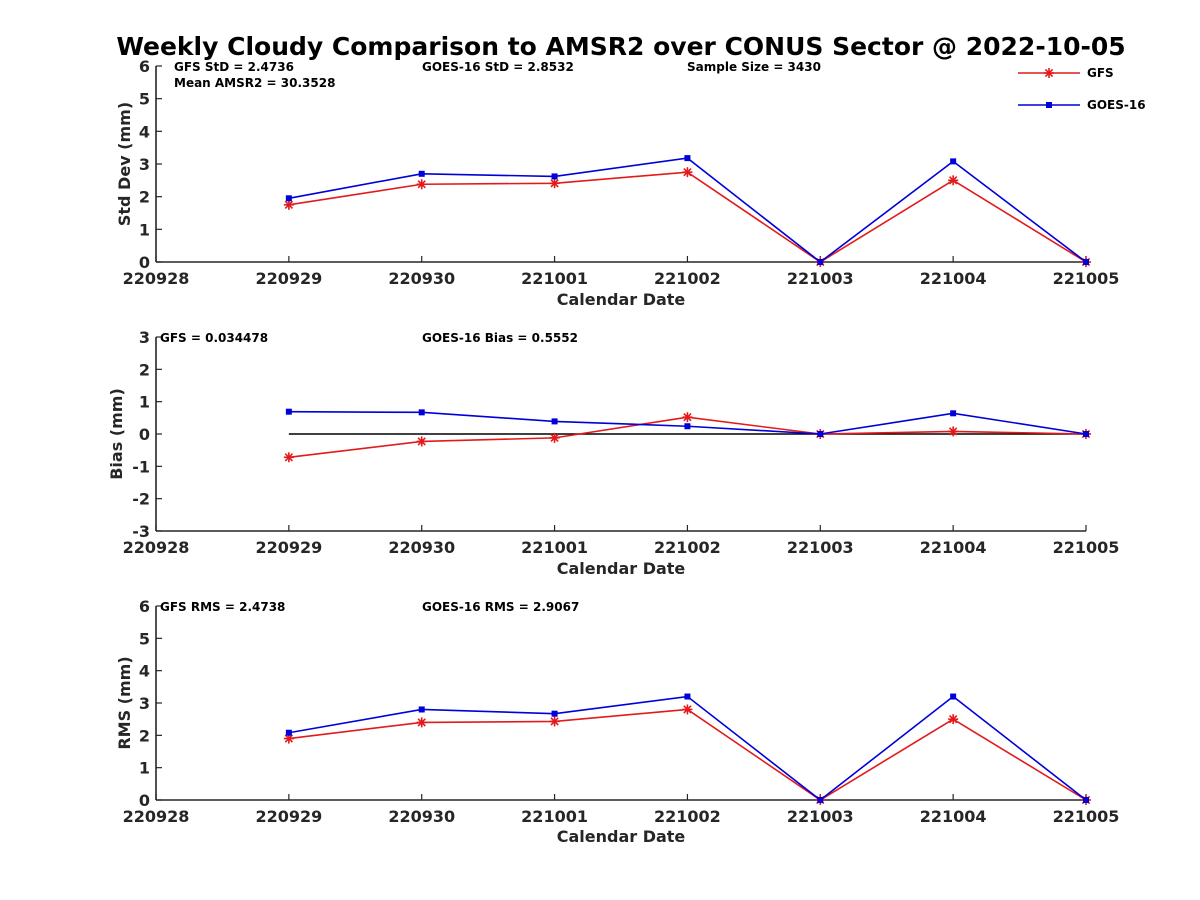 The width and height of the screenshot is (1200, 900). What do you see at coordinates (1066, 73) in the screenshot?
I see `legend-entry-gfs: GFS` at bounding box center [1066, 73].